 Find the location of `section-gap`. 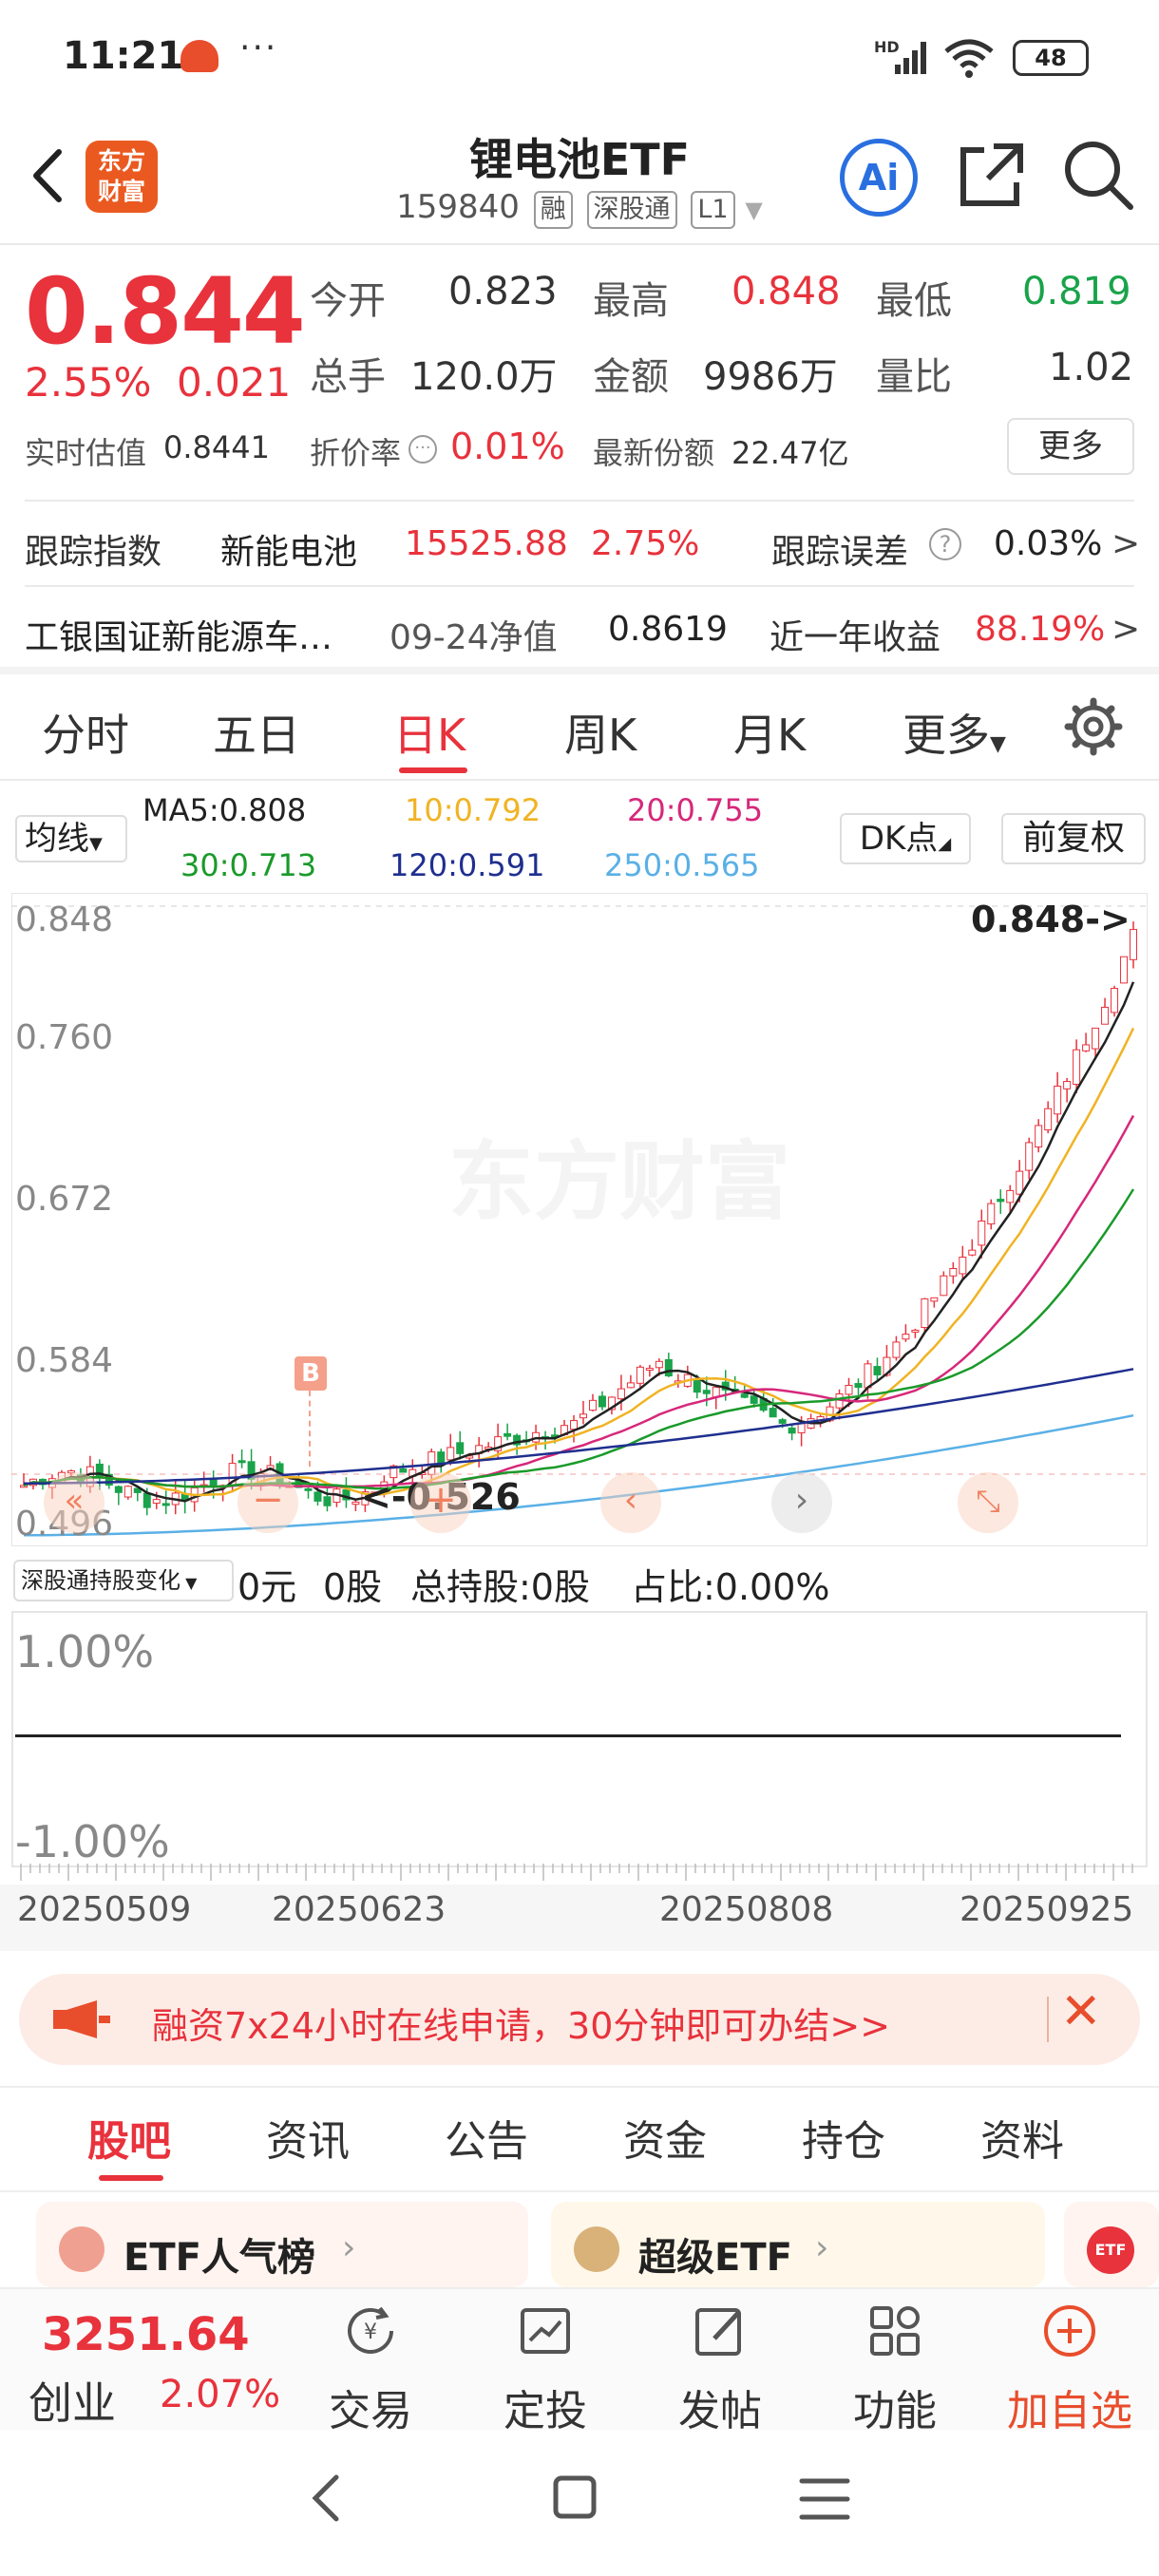

section-gap is located at coordinates (579, 670).